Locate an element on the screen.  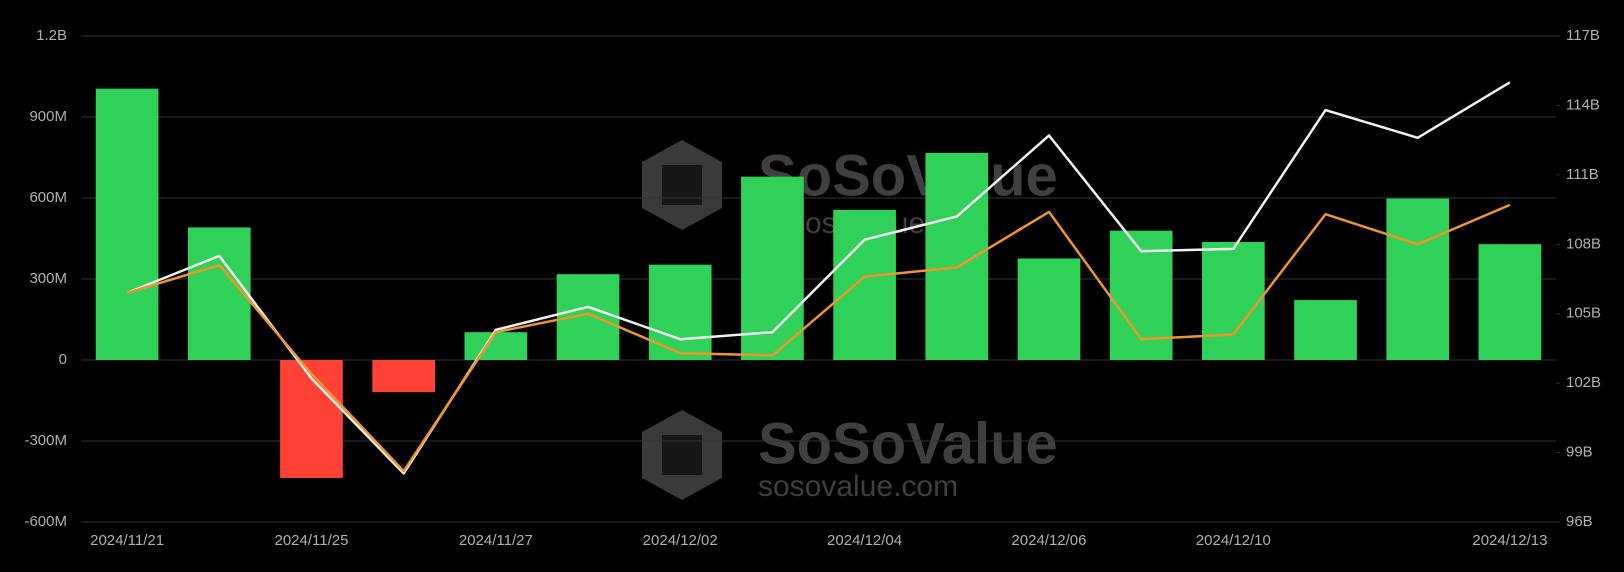
y2-tick-label: 117B is located at coordinates (1583, 35).